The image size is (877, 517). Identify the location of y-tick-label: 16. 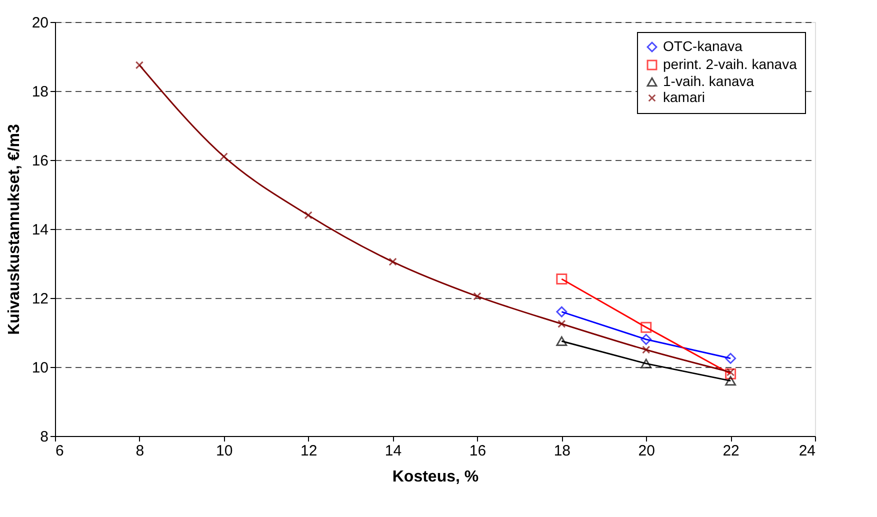
(40, 161).